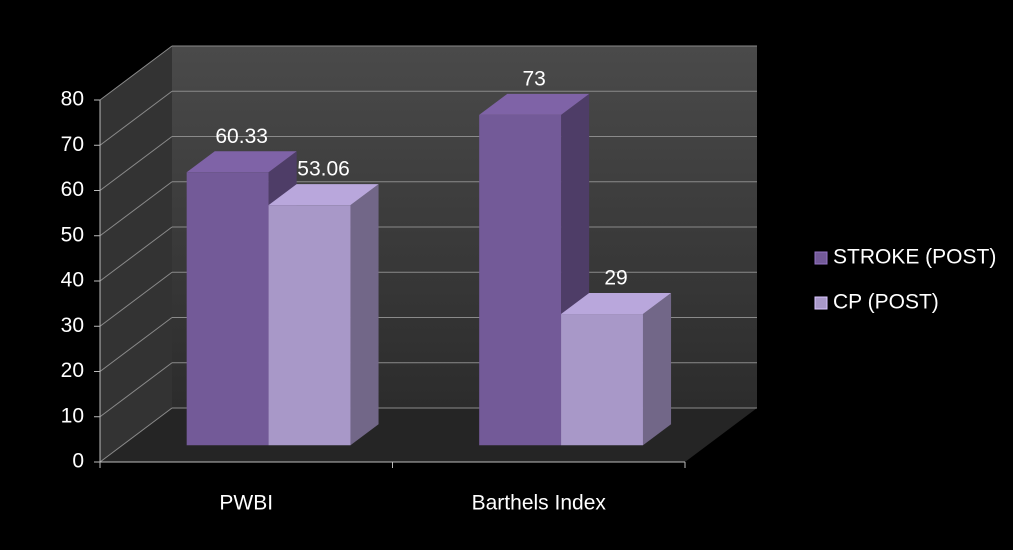  What do you see at coordinates (323, 169) in the screenshot?
I see `data-label: 53.06` at bounding box center [323, 169].